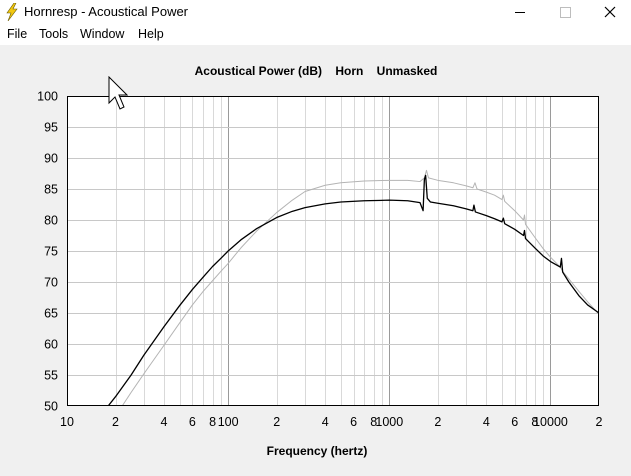 The width and height of the screenshot is (631, 476). Describe the element at coordinates (51, 221) in the screenshot. I see `y-tick-label: 80` at that location.